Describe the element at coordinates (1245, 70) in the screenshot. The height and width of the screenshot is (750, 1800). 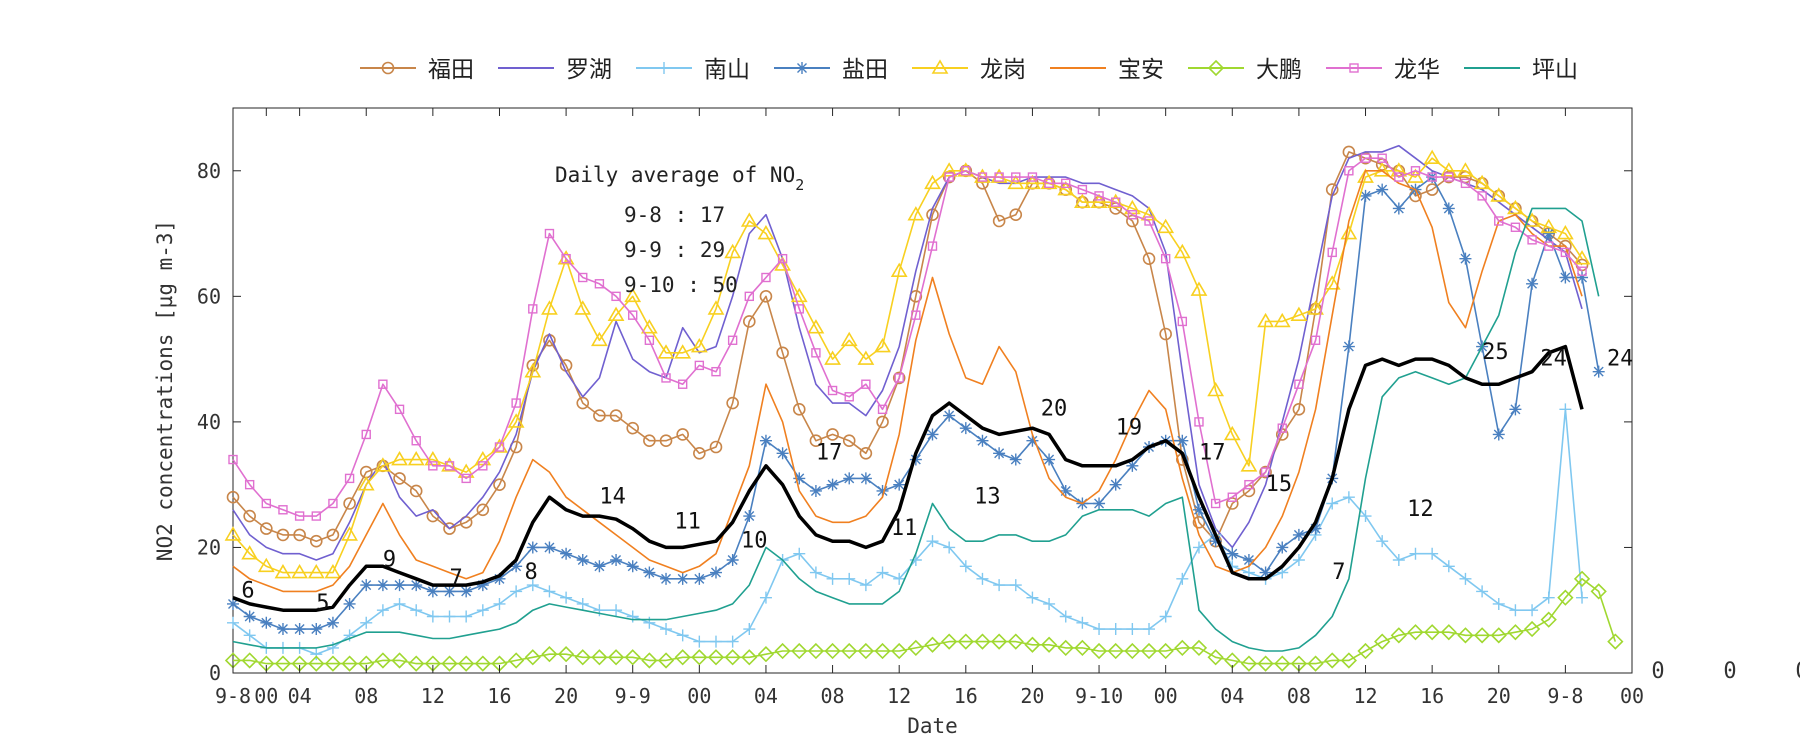
I see `legend-item-大鹏: 大鹏` at that location.